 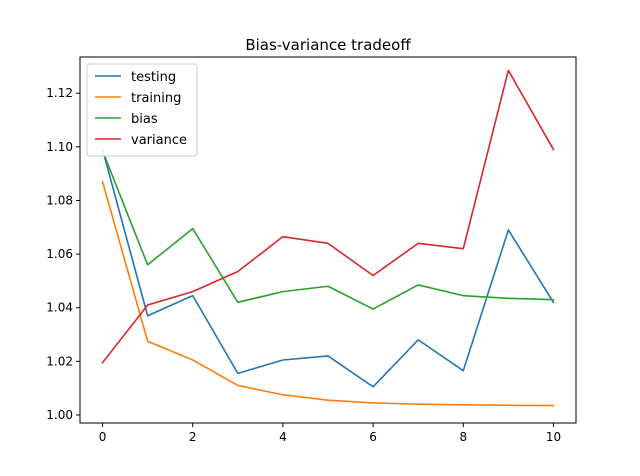 What do you see at coordinates (59, 254) in the screenshot?
I see `y-tick-label-3: 1.06` at bounding box center [59, 254].